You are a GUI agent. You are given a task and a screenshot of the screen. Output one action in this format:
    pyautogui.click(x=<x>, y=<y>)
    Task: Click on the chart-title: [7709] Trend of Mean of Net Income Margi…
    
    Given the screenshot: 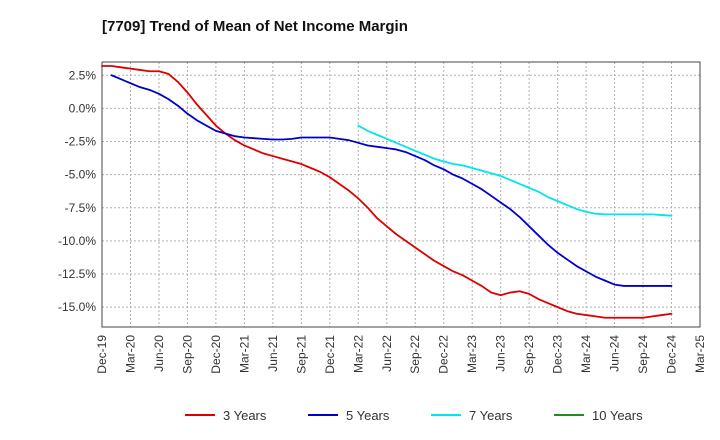 What is the action you would take?
    pyautogui.click(x=255, y=26)
    